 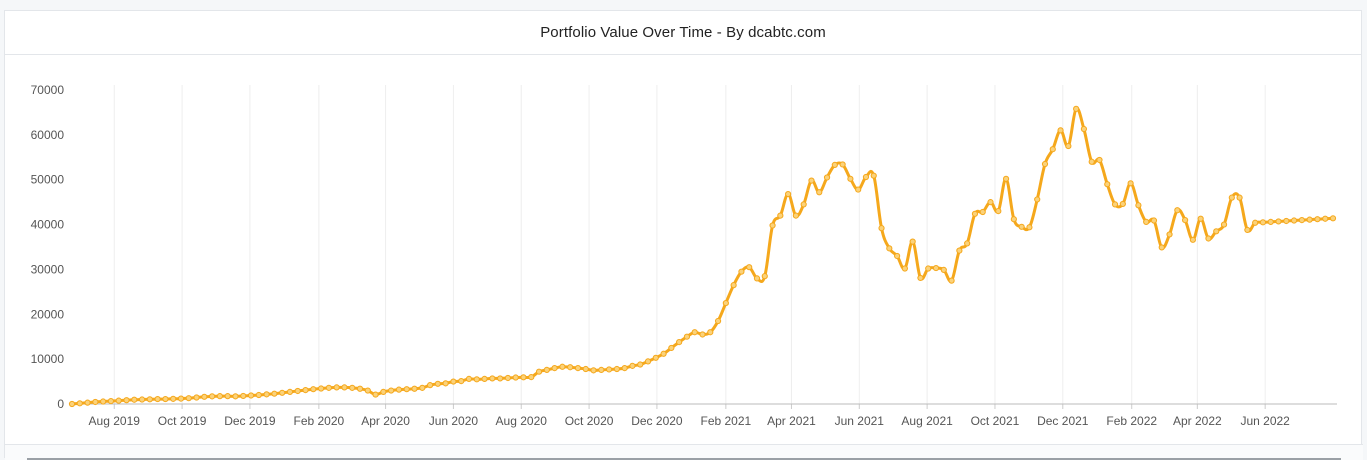 What do you see at coordinates (1131, 421) in the screenshot?
I see `x-tick-label: Feb 2022` at bounding box center [1131, 421].